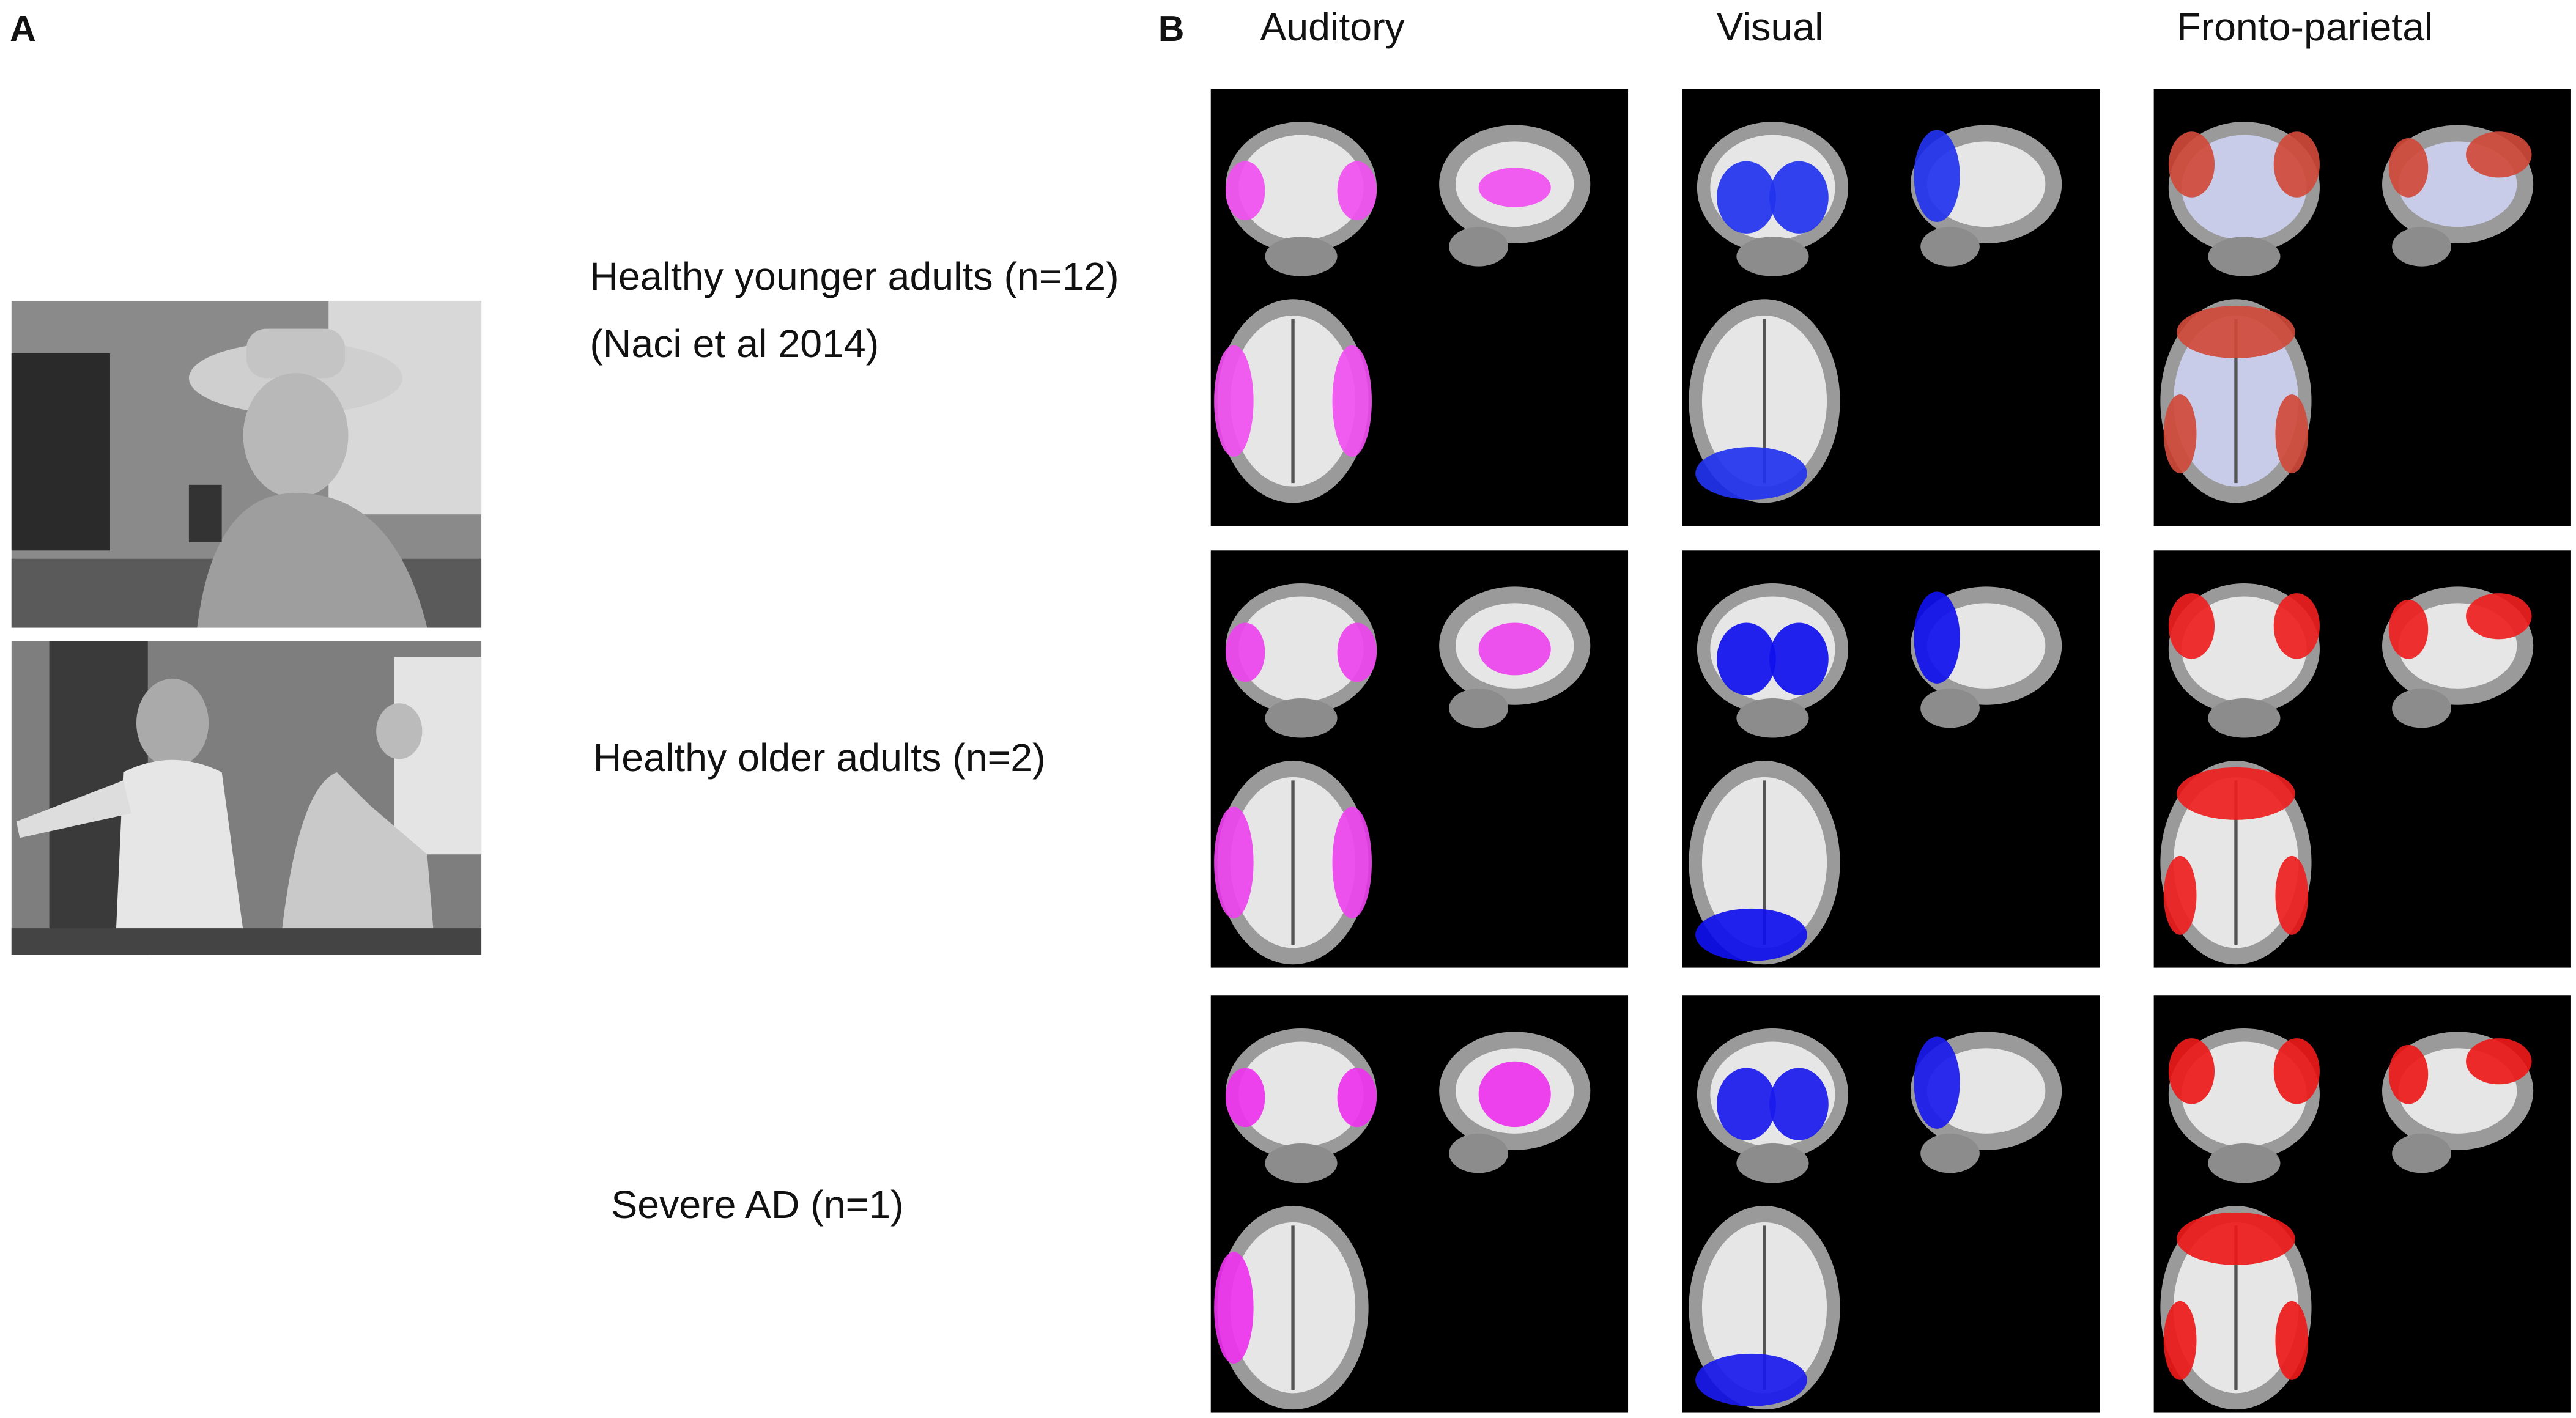  Describe the element at coordinates (819, 758) in the screenshot. I see `row-label: Healthy older adults (n=2)` at that location.